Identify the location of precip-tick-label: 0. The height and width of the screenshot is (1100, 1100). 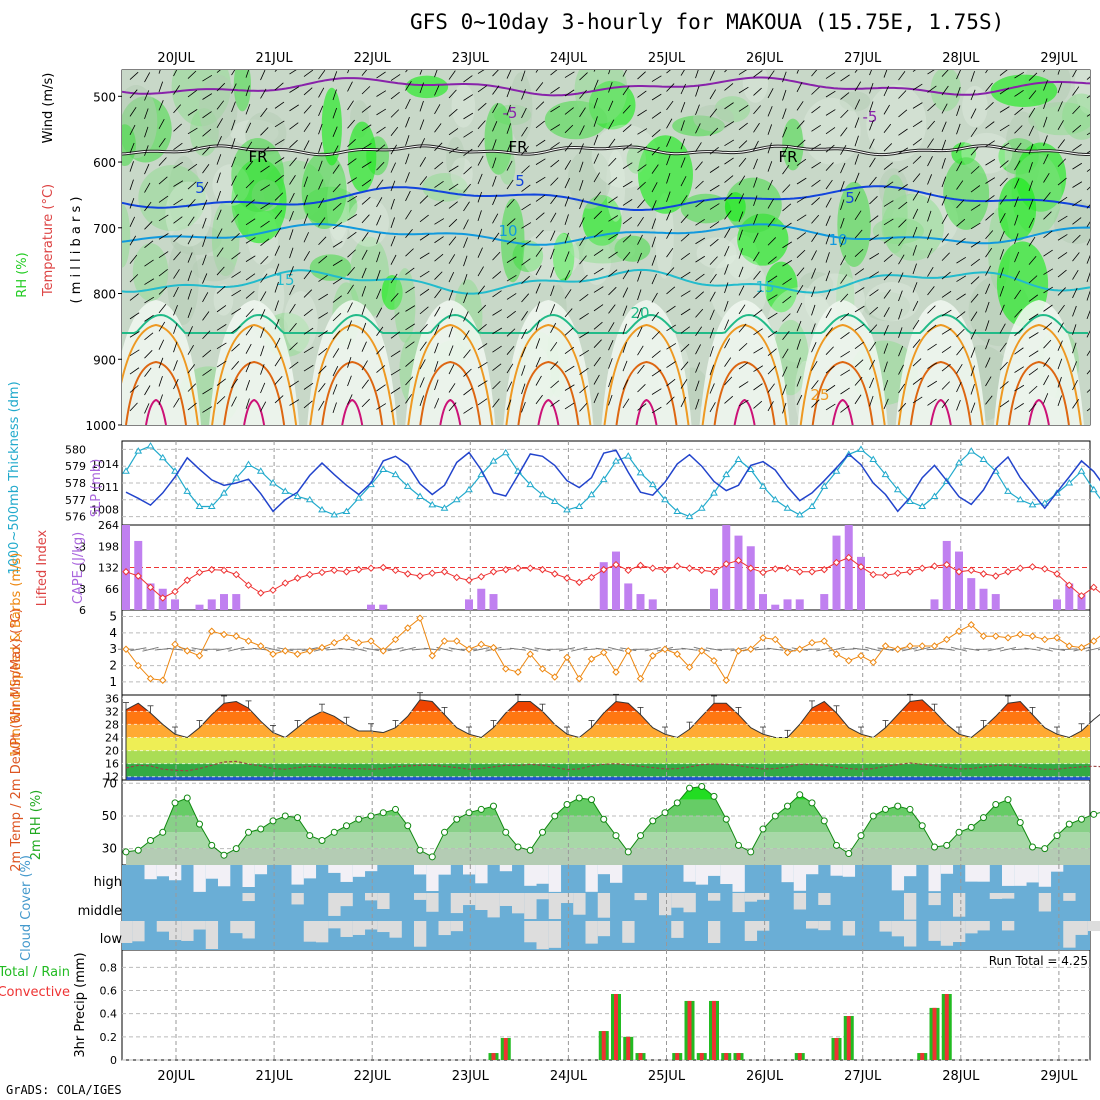
(113, 1060).